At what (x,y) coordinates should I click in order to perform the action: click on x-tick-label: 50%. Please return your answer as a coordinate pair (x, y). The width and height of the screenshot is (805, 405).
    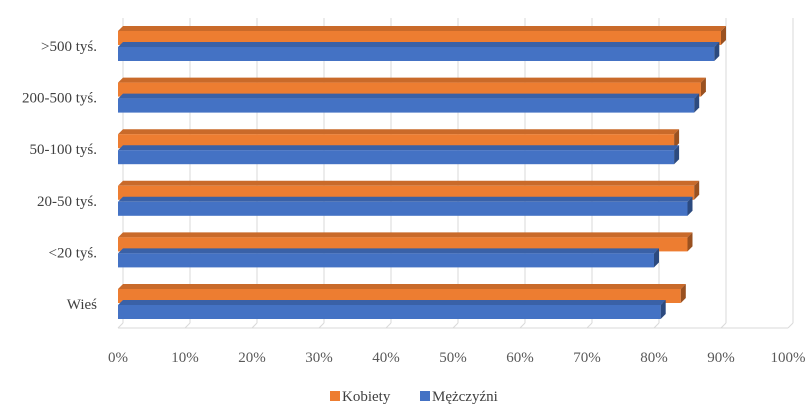
    Looking at the image, I should click on (453, 358).